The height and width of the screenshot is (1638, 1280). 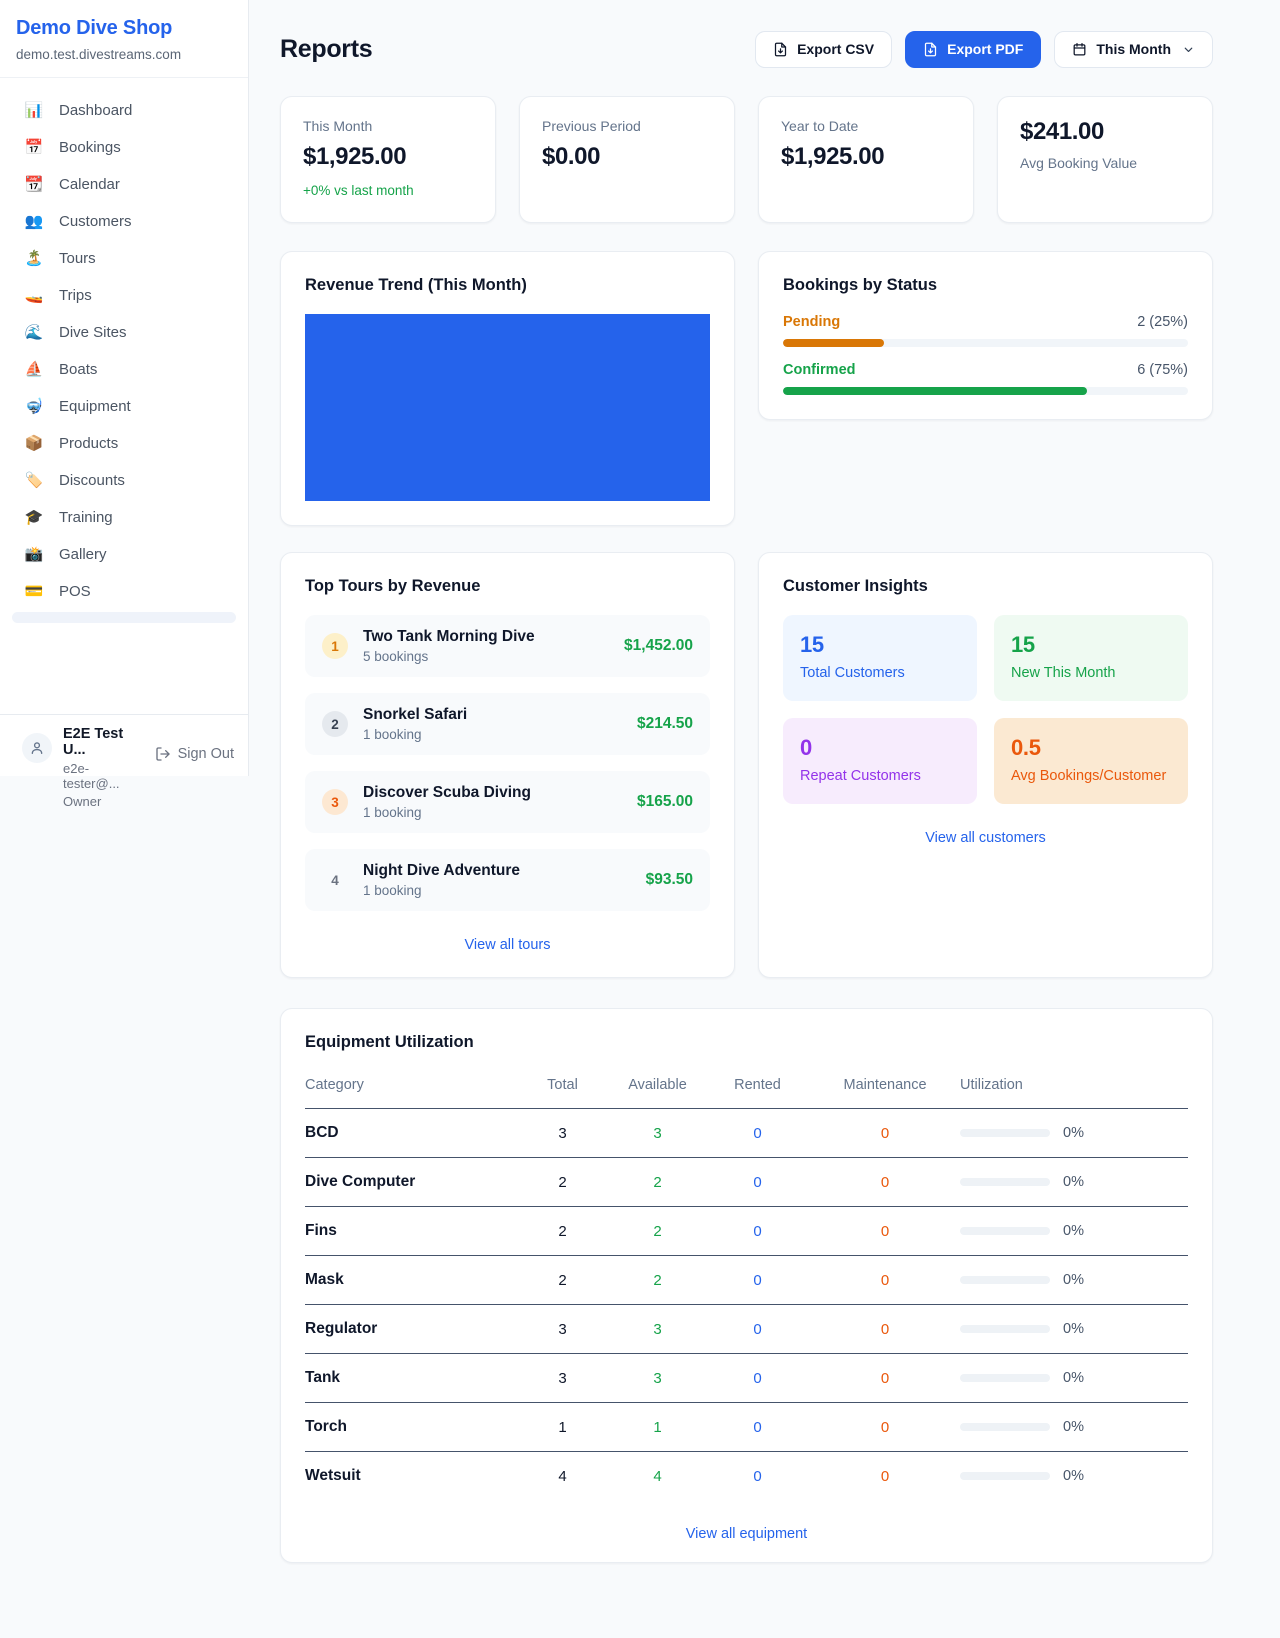 What do you see at coordinates (973, 49) in the screenshot?
I see `export-pdf-button: Export PDF` at bounding box center [973, 49].